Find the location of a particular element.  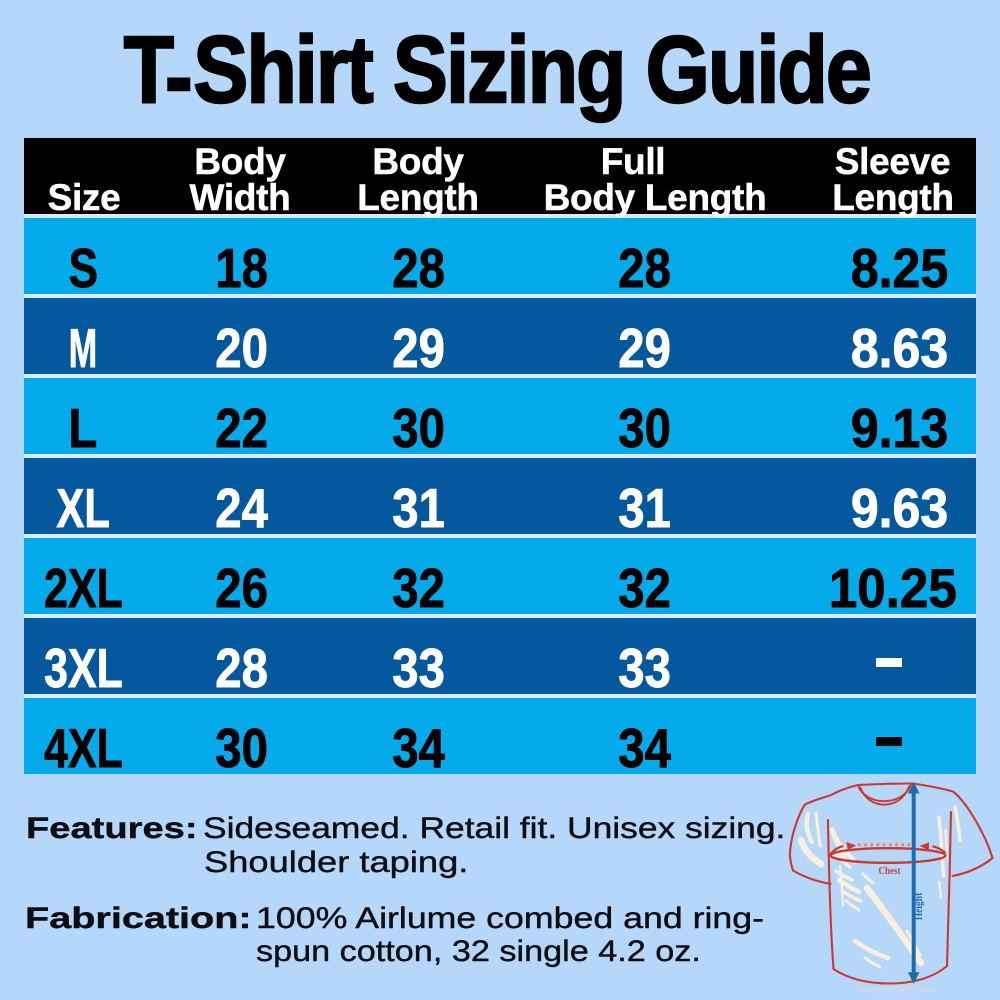

svg-text: Height is located at coordinates (918, 907).